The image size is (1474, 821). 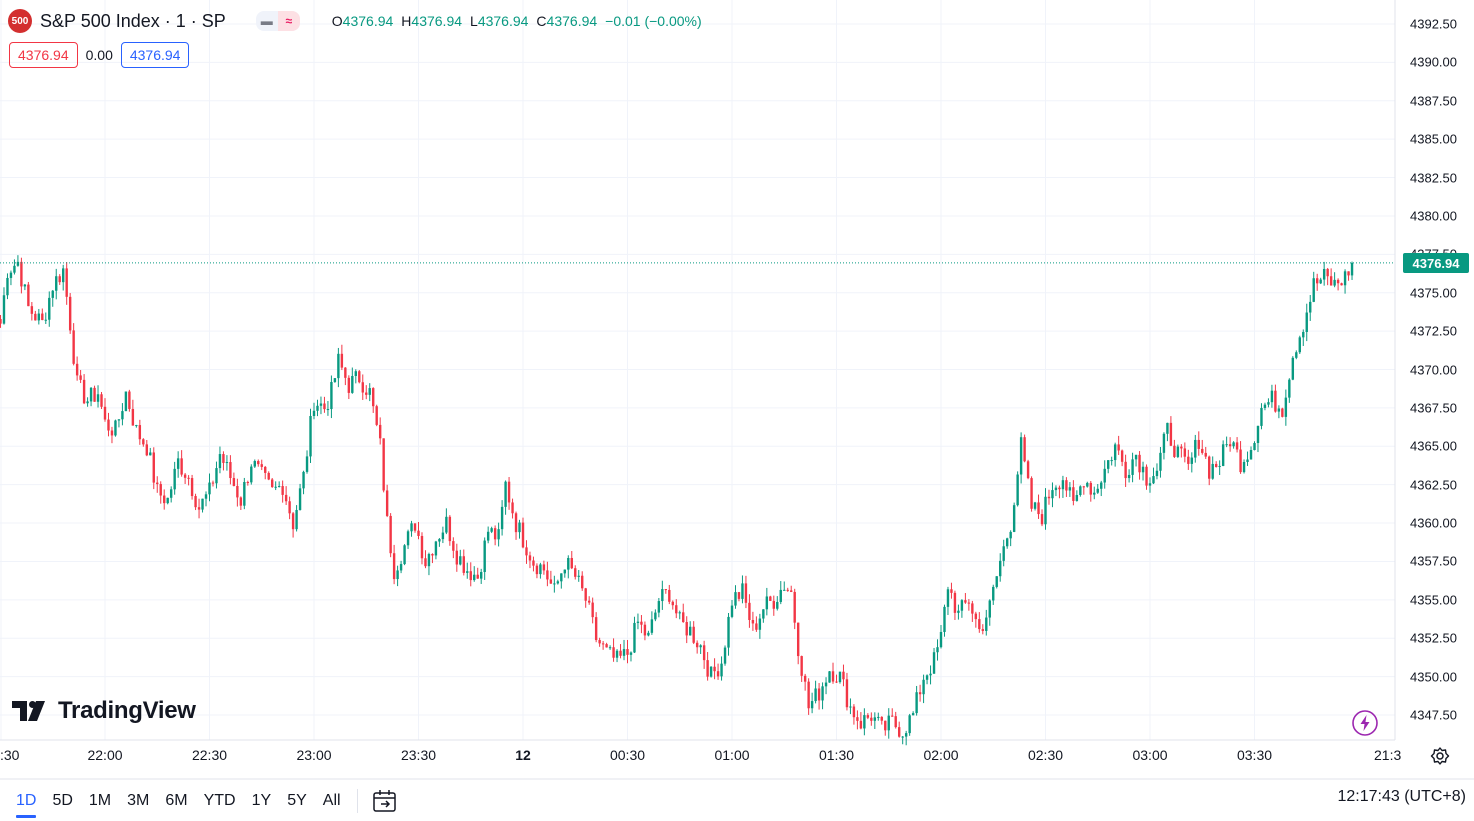 I want to click on clock-timezone: 12:17:43 (UTC+8), so click(x=1401, y=796).